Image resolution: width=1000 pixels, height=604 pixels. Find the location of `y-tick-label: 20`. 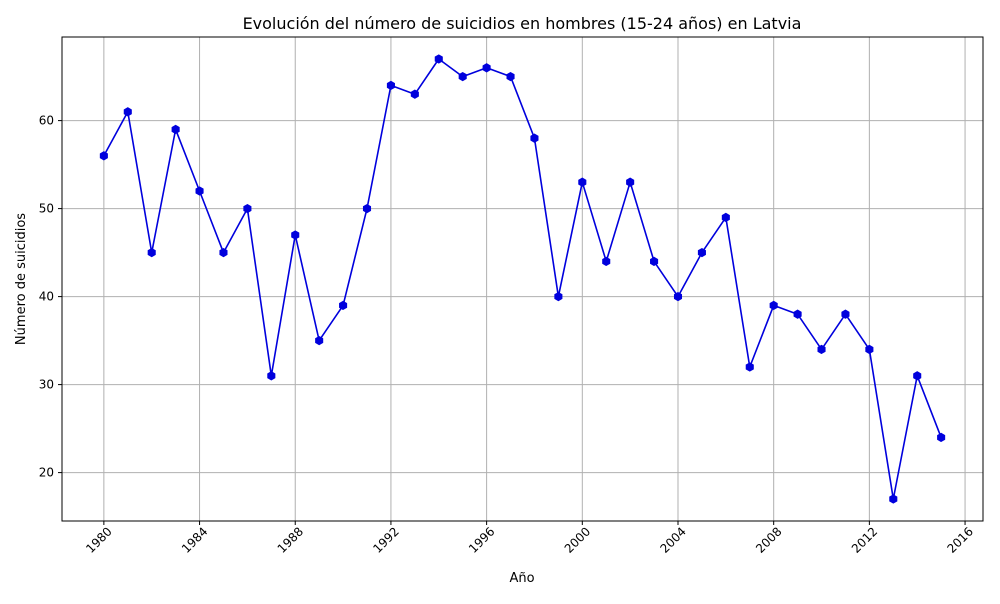

y-tick-label: 20 is located at coordinates (46, 473).